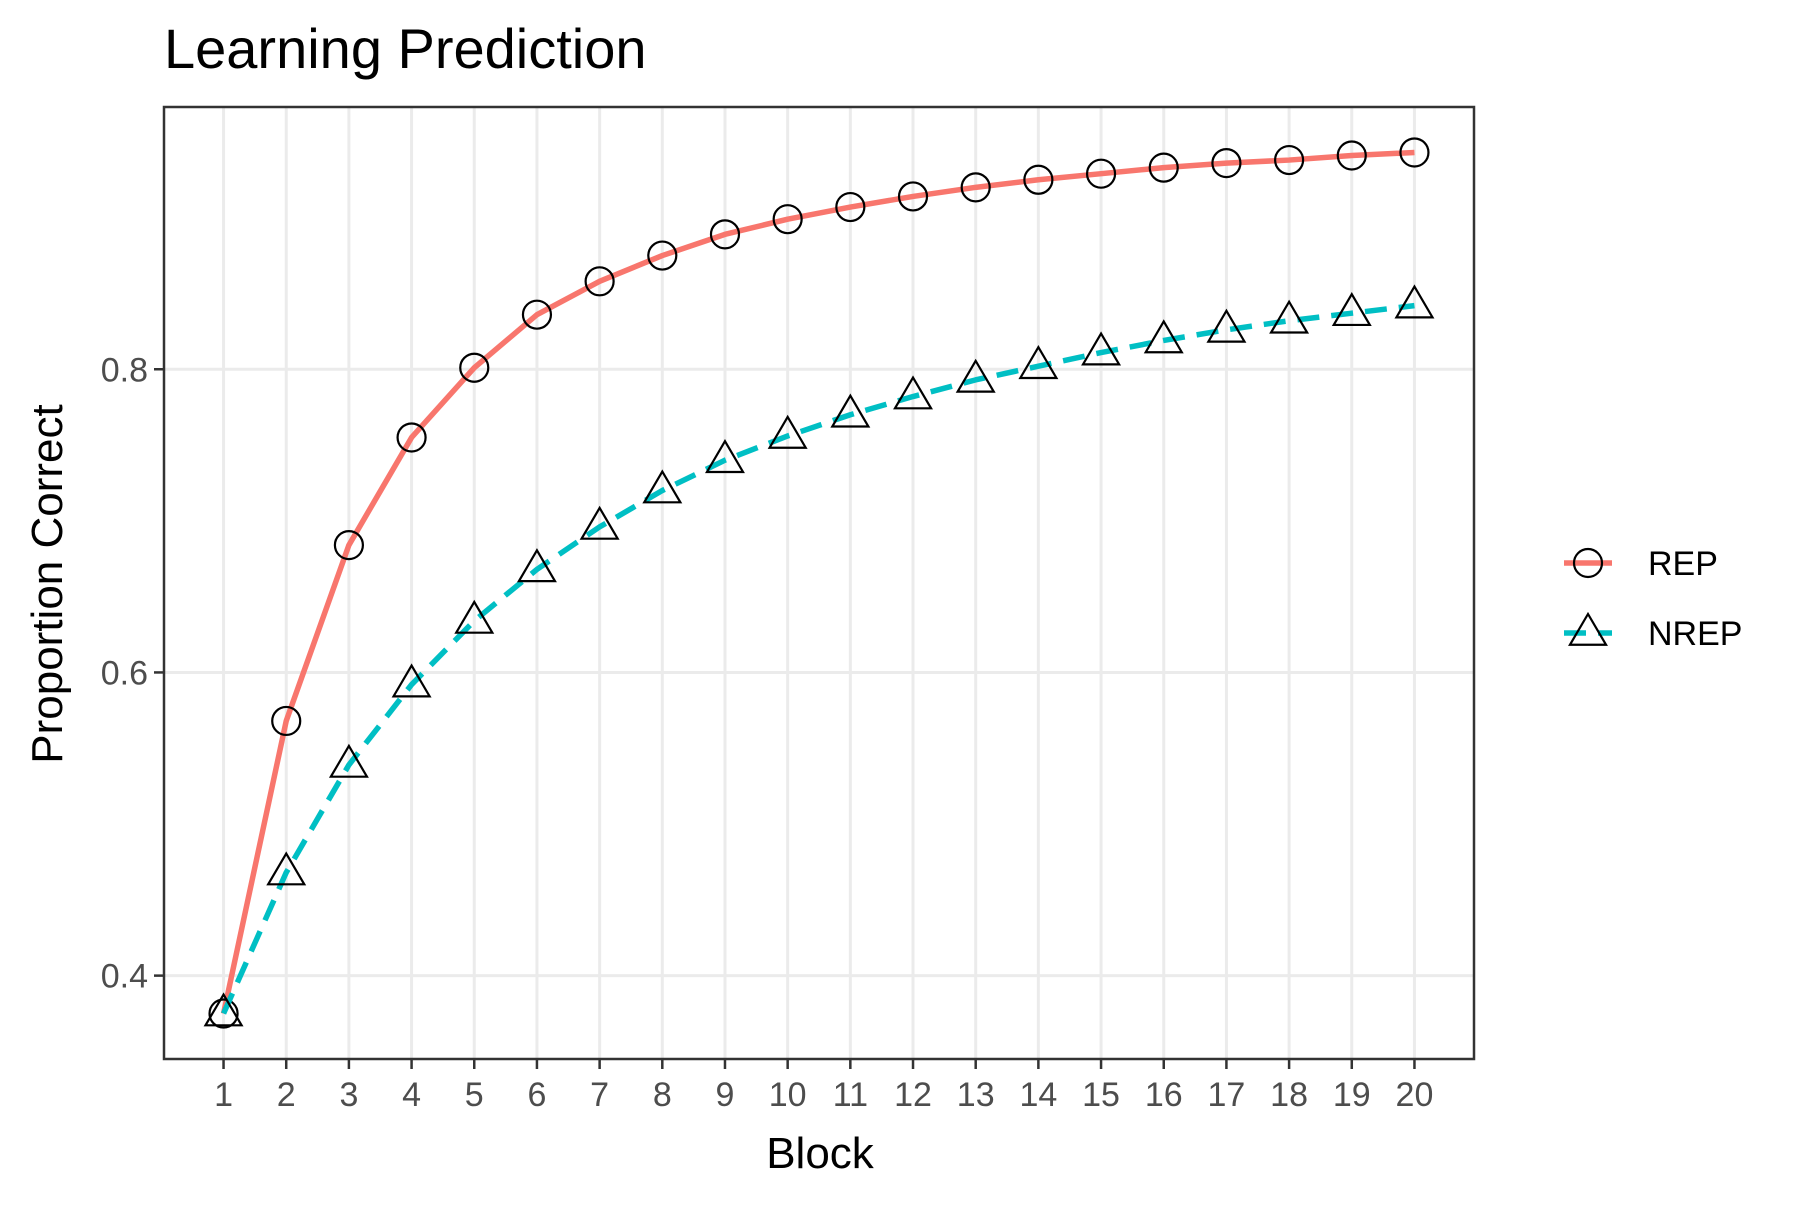 The image size is (1800, 1205). Describe the element at coordinates (1683, 564) in the screenshot. I see `legend-label: REP` at that location.